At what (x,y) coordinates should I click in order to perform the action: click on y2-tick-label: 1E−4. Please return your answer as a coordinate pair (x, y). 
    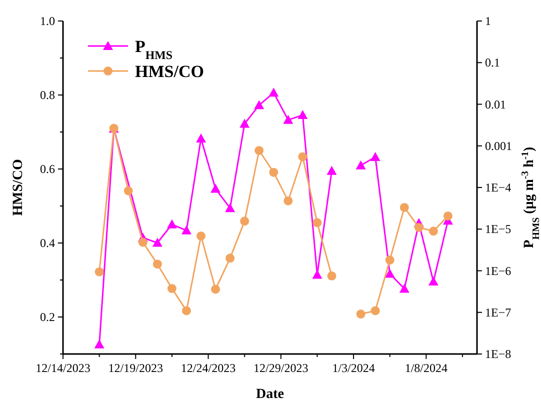
    Looking at the image, I should click on (498, 187).